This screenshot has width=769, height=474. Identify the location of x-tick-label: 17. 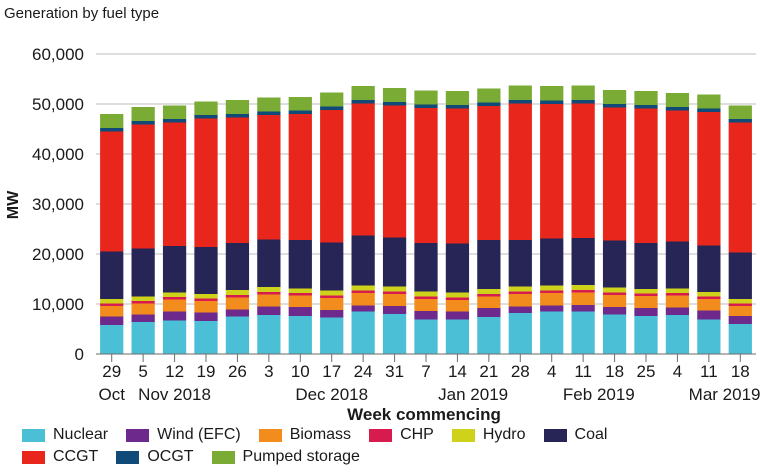
(331, 371).